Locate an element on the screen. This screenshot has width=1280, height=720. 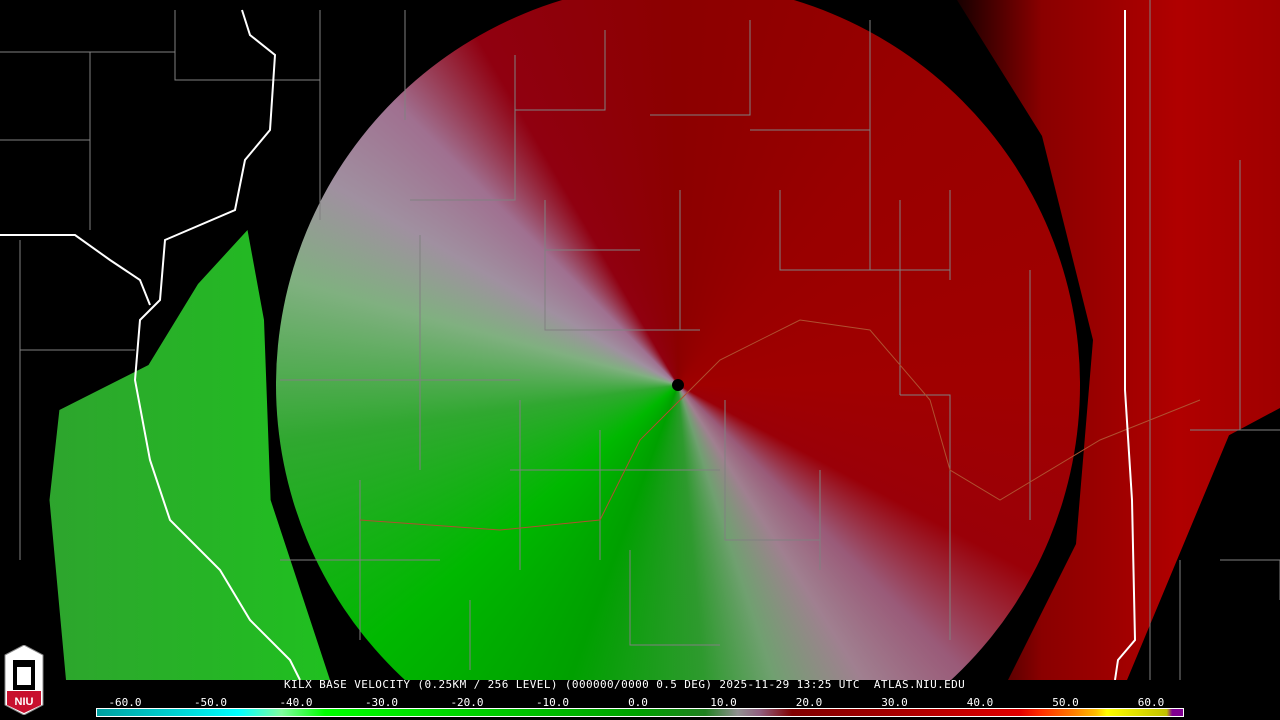
legend-tick-label: -30.0 is located at coordinates (381, 702).